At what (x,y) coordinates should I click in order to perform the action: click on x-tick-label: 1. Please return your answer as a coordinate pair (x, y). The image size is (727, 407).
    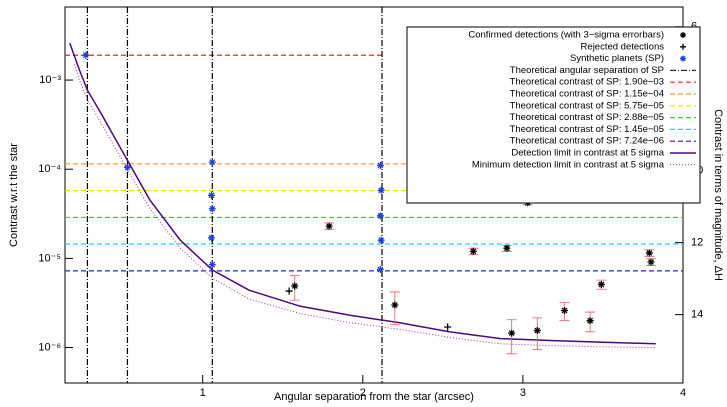
    Looking at the image, I should click on (203, 393).